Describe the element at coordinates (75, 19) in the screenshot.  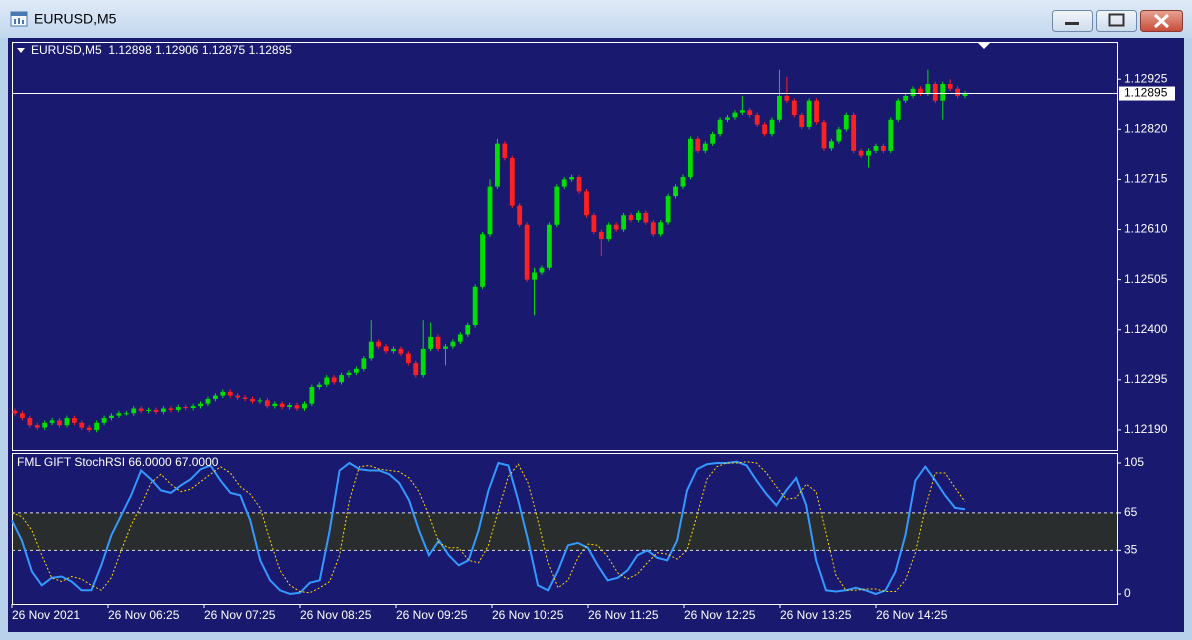
I see `window-title: EURUSD,M5` at that location.